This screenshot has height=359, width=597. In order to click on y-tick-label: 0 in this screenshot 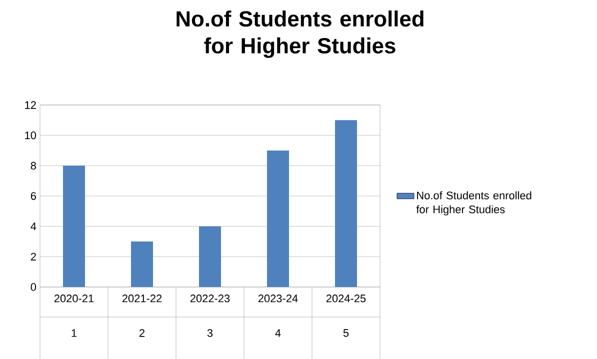, I will do `click(33, 287)`.